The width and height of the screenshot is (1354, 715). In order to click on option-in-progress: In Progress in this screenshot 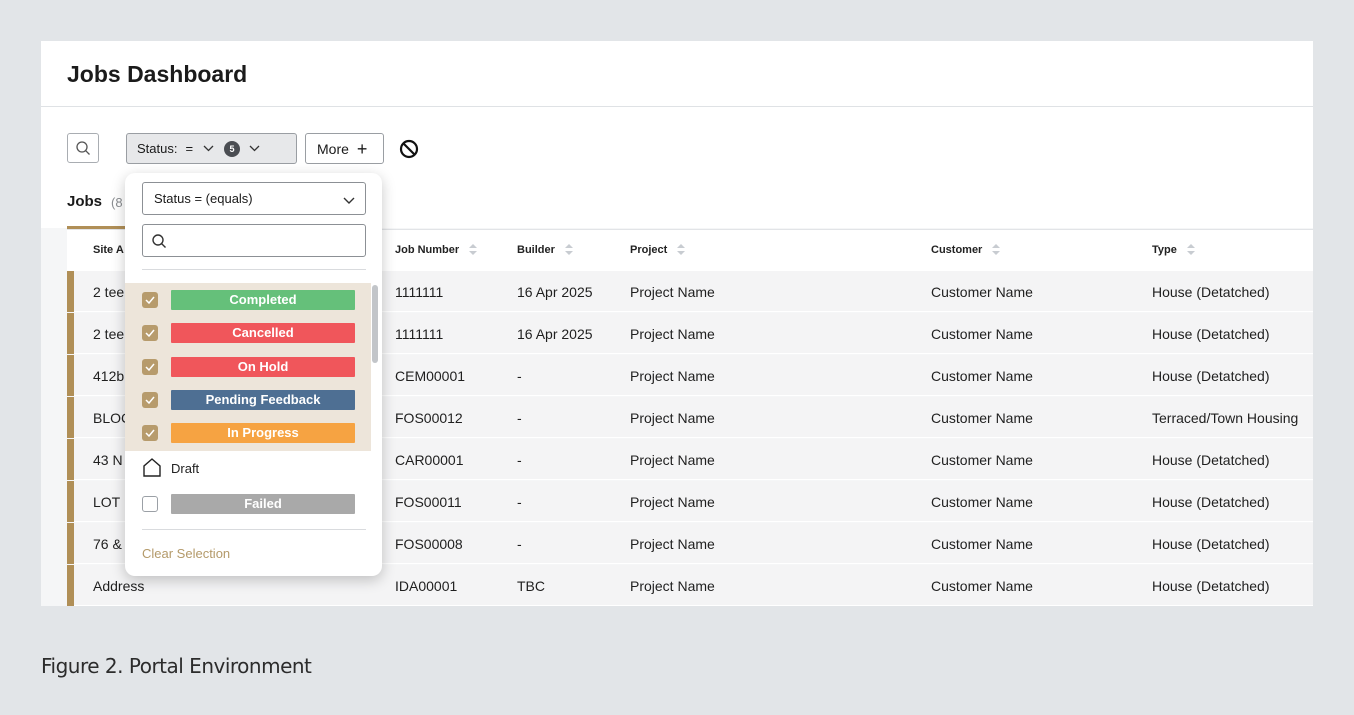, I will do `click(248, 433)`.